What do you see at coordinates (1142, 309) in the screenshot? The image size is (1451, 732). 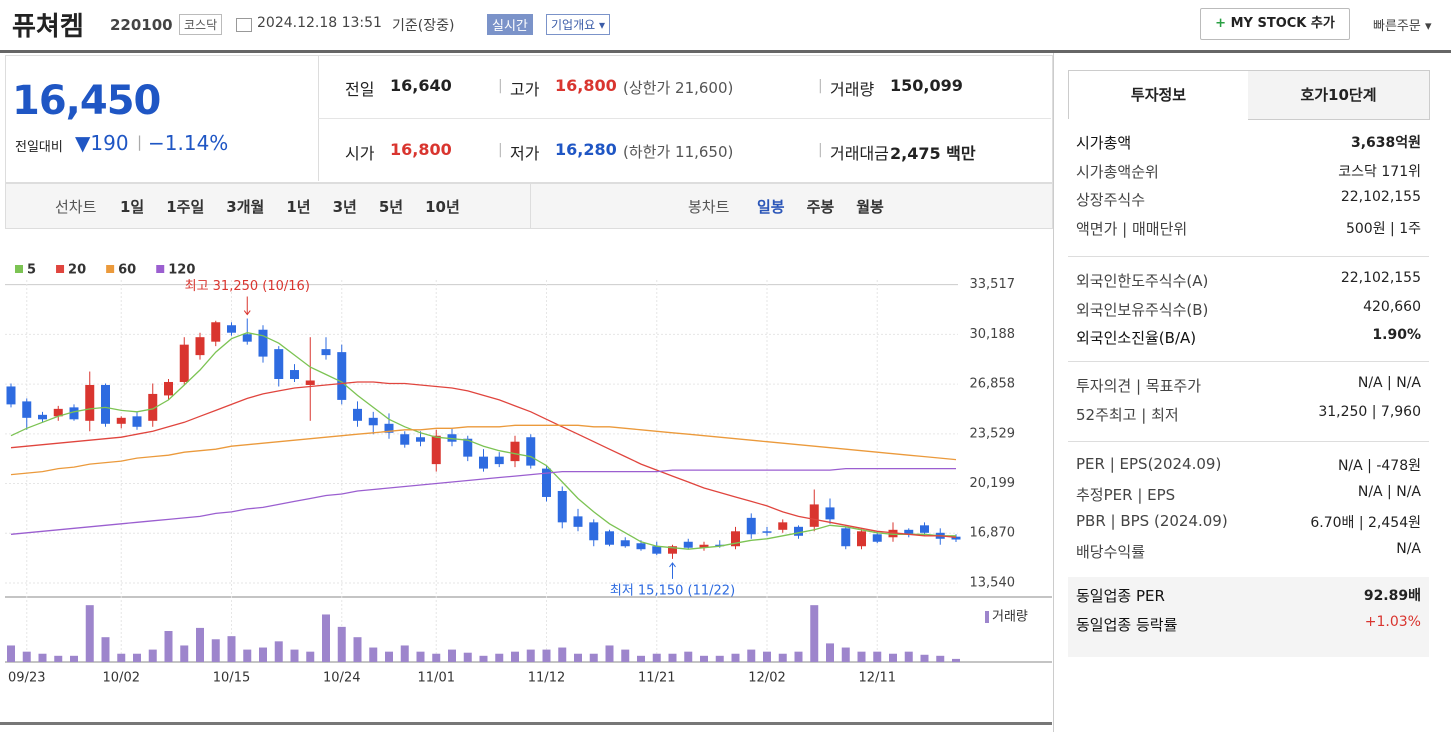 I see `info-label: 외국인보유주식수(B)` at bounding box center [1142, 309].